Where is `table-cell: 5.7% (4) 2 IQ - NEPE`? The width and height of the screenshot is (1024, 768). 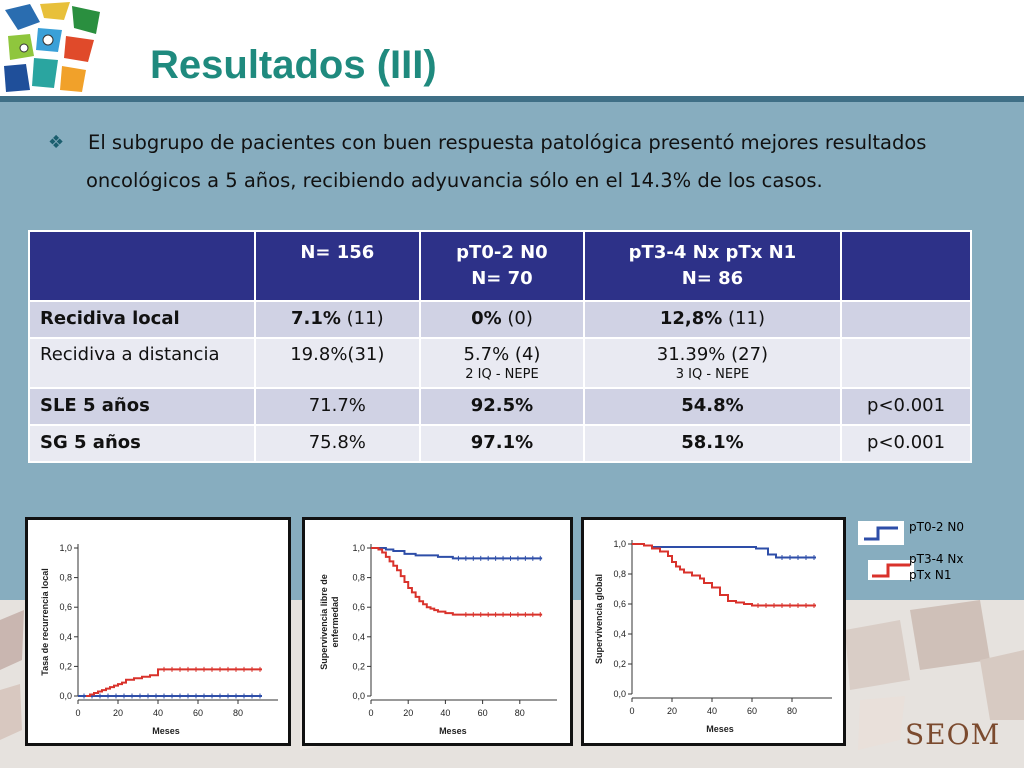 table-cell: 5.7% (4) 2 IQ - NEPE is located at coordinates (502, 363).